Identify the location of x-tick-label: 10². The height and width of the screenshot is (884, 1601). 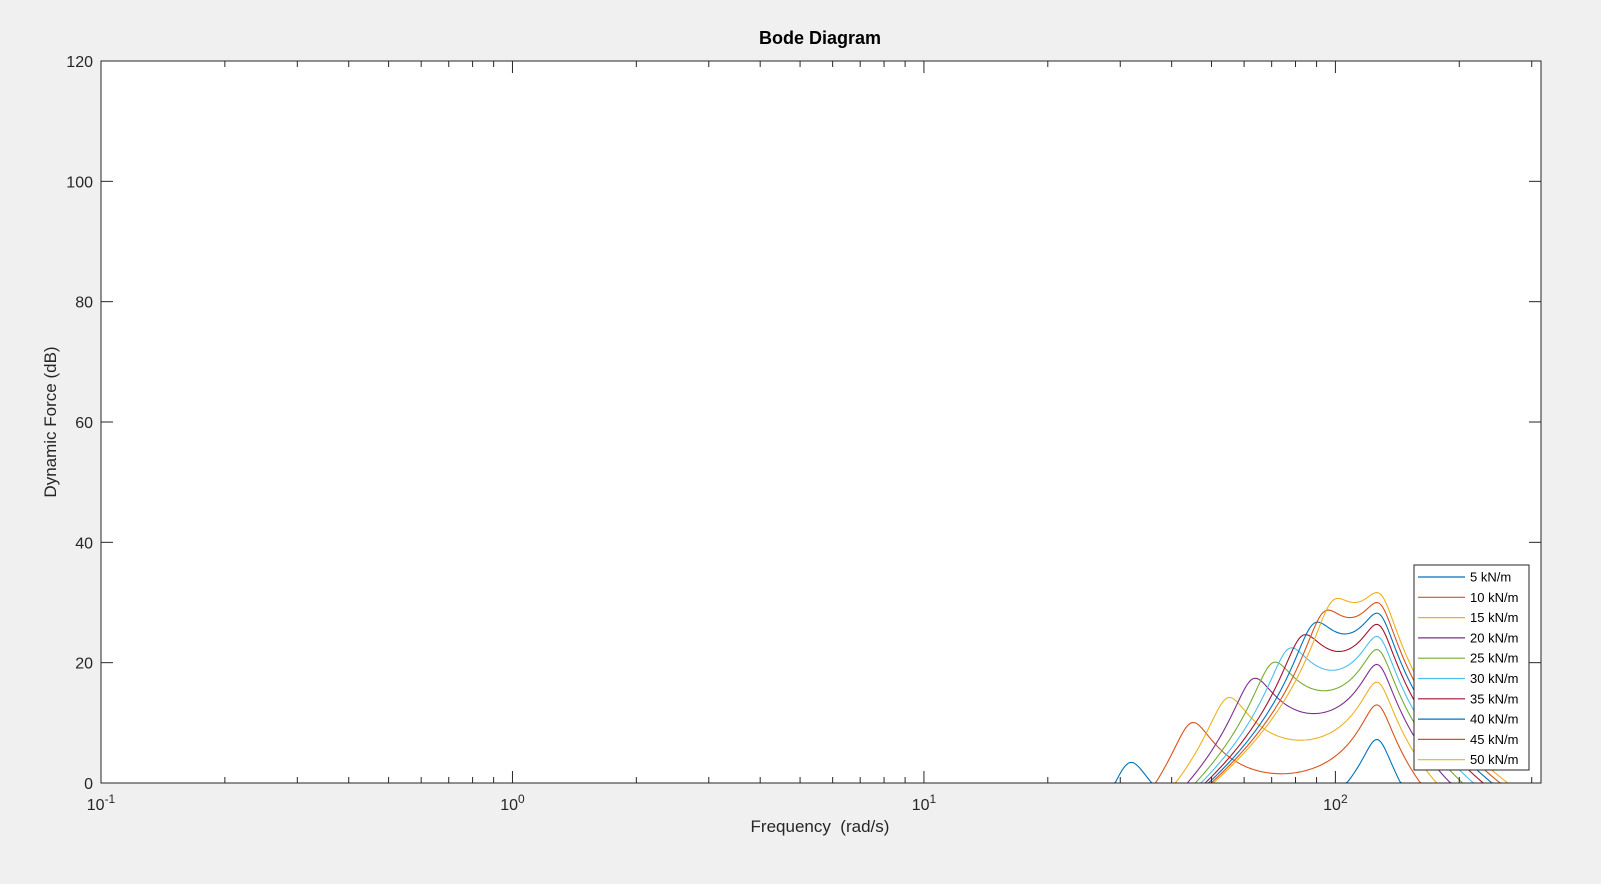
(1335, 803).